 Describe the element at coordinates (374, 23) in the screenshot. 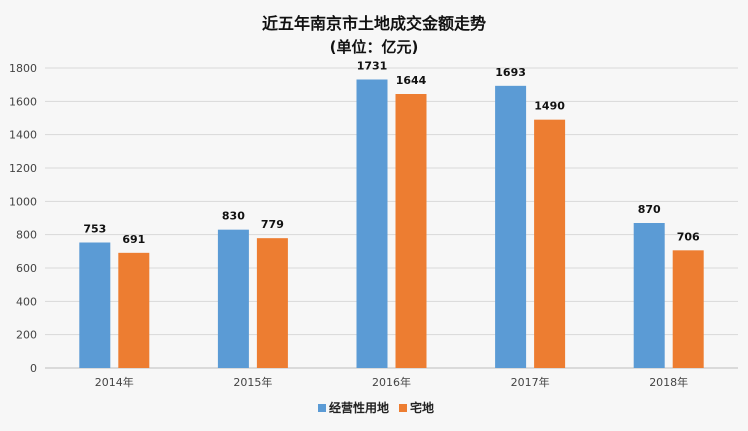

I see `chart-title: 近五年南京市土地成交金额走势` at that location.